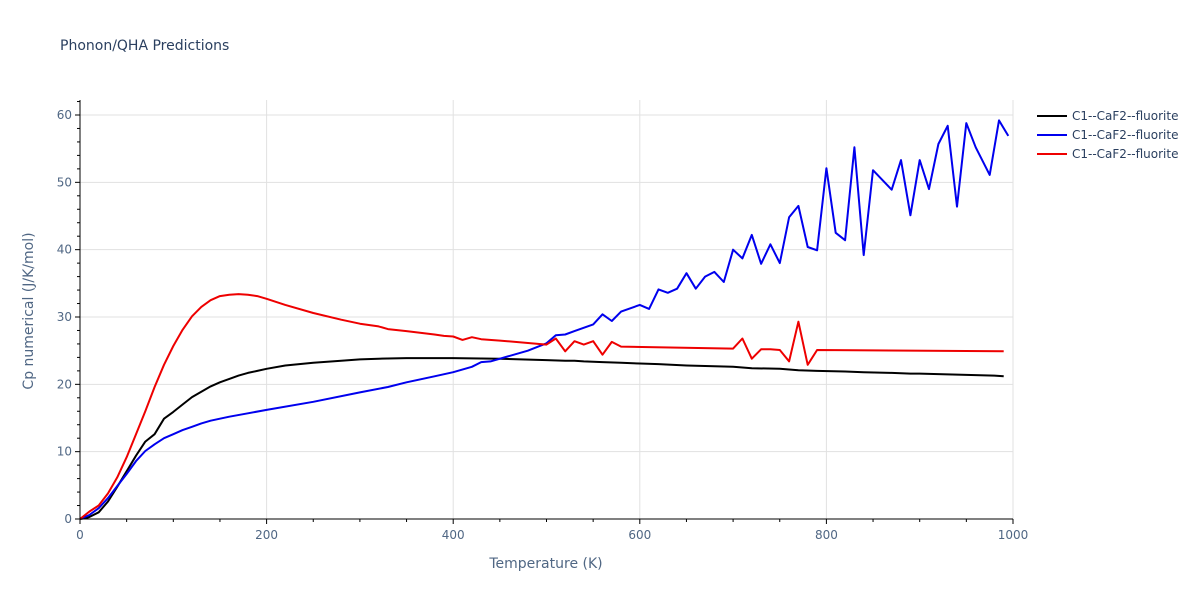 This screenshot has height=604, width=1200. What do you see at coordinates (80, 535) in the screenshot?
I see `x-tick-label: 0` at bounding box center [80, 535].